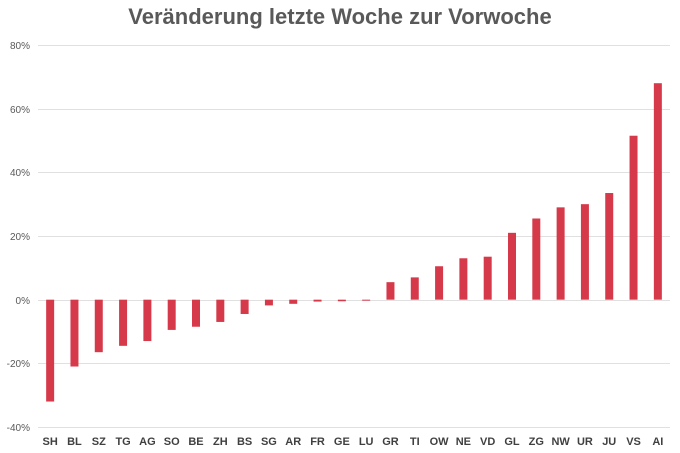 The height and width of the screenshot is (453, 680). I want to click on y-tick-label: 80%, so click(20, 46).